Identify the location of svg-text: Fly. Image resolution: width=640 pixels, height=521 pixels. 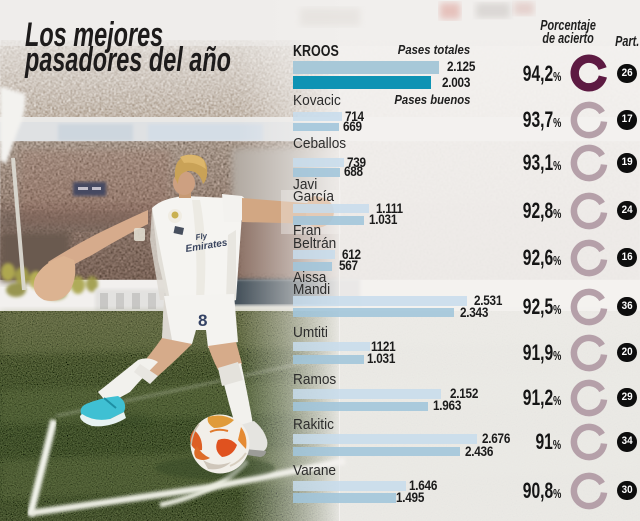
(201, 236).